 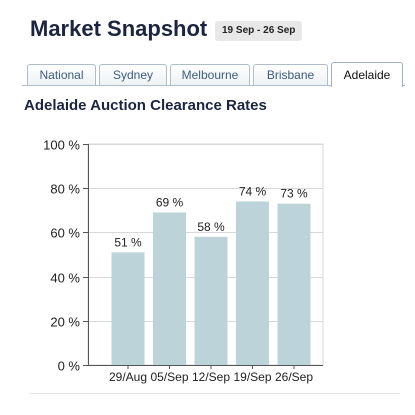 I want to click on data-label: 58 %, so click(x=211, y=227).